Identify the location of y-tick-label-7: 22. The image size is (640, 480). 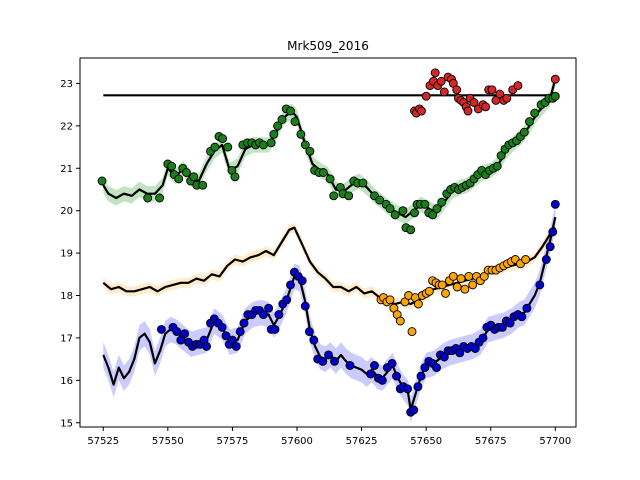
(66, 126).